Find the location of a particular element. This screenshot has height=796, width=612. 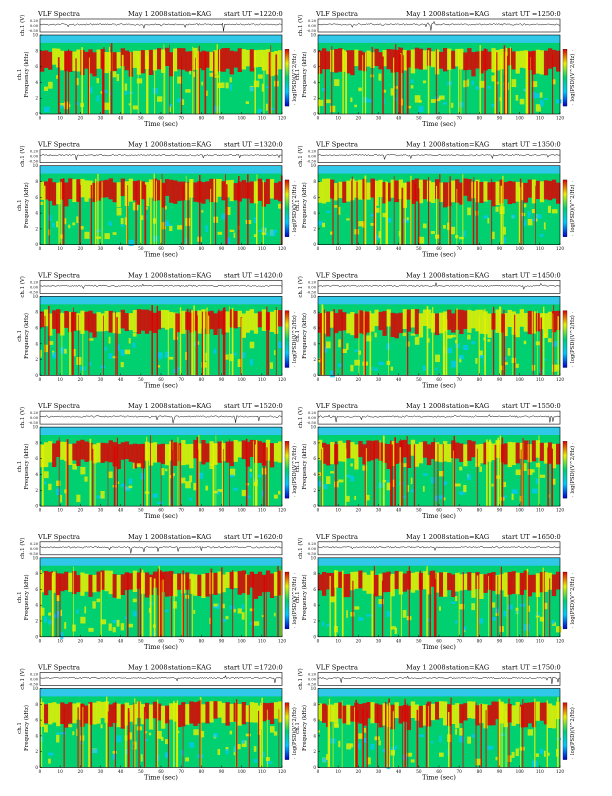

x-tick-label: 70 is located at coordinates (181, 640).